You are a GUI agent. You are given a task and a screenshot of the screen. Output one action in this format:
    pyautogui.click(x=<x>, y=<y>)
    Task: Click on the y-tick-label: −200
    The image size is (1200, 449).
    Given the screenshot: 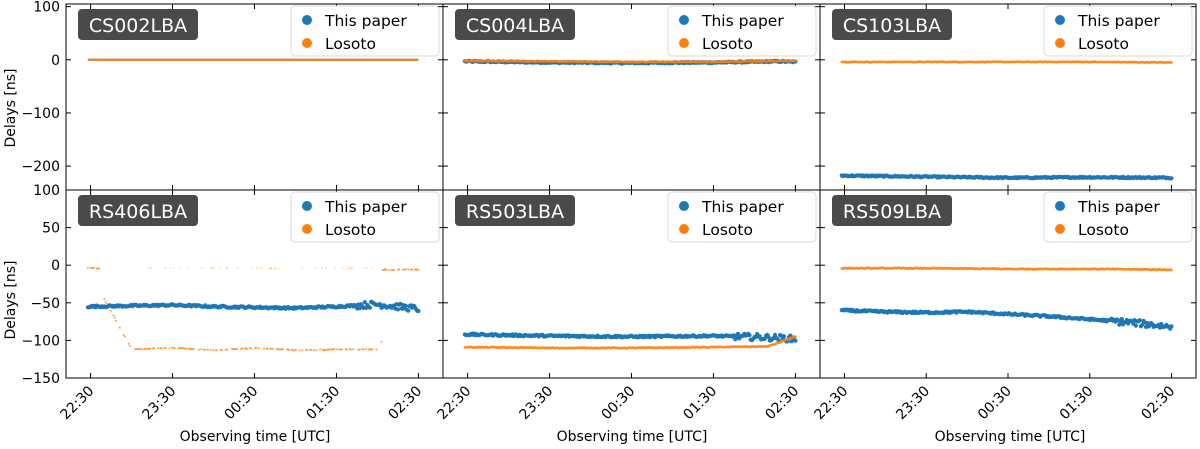 What is the action you would take?
    pyautogui.click(x=41, y=167)
    